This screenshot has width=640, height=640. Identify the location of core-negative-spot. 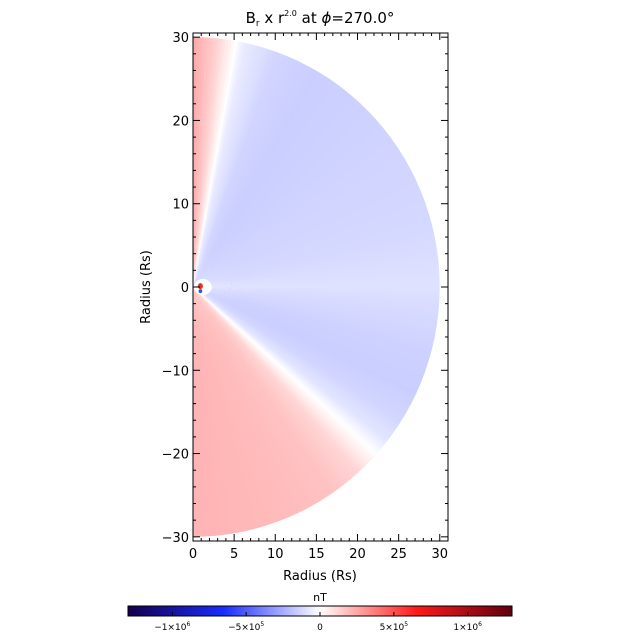
(200, 291).